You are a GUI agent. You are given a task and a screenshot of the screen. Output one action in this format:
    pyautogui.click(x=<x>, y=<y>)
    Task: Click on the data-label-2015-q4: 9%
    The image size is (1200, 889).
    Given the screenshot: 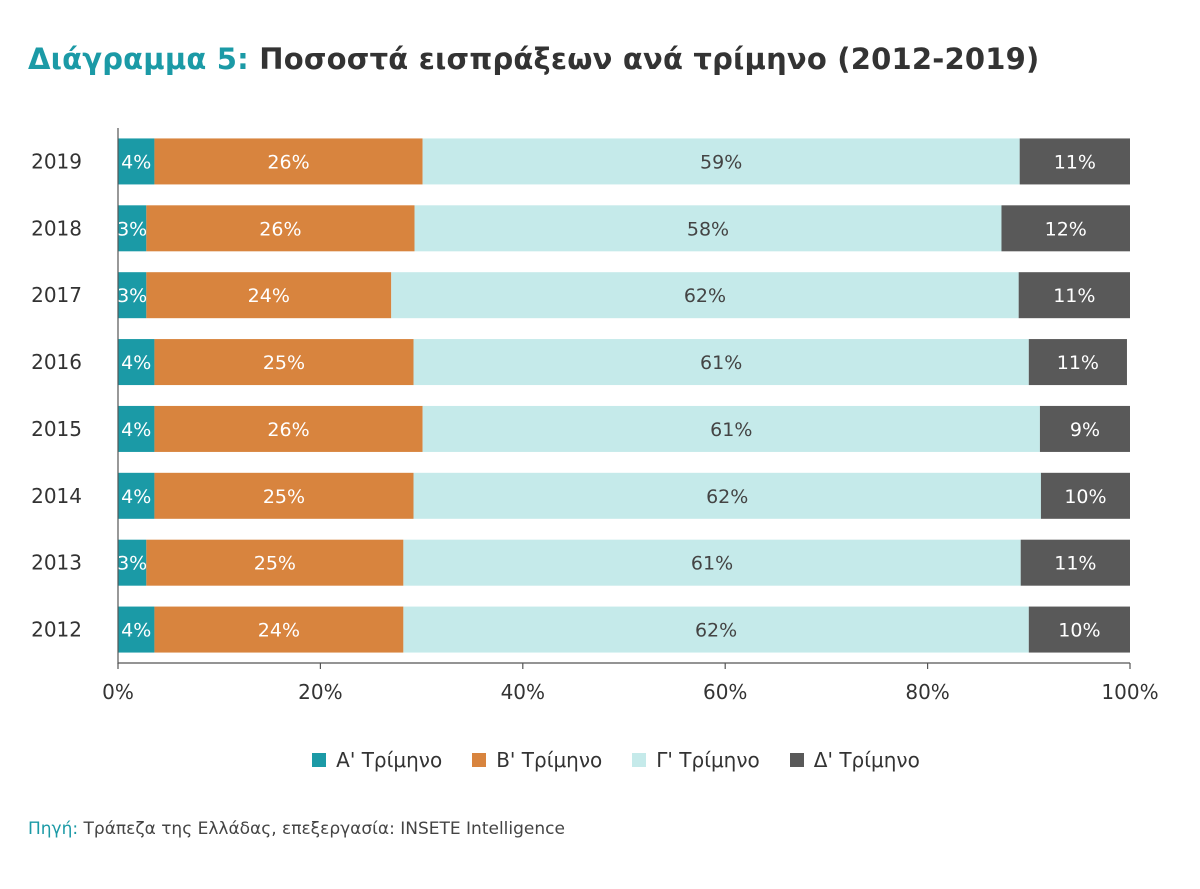 What is the action you would take?
    pyautogui.click(x=1085, y=430)
    